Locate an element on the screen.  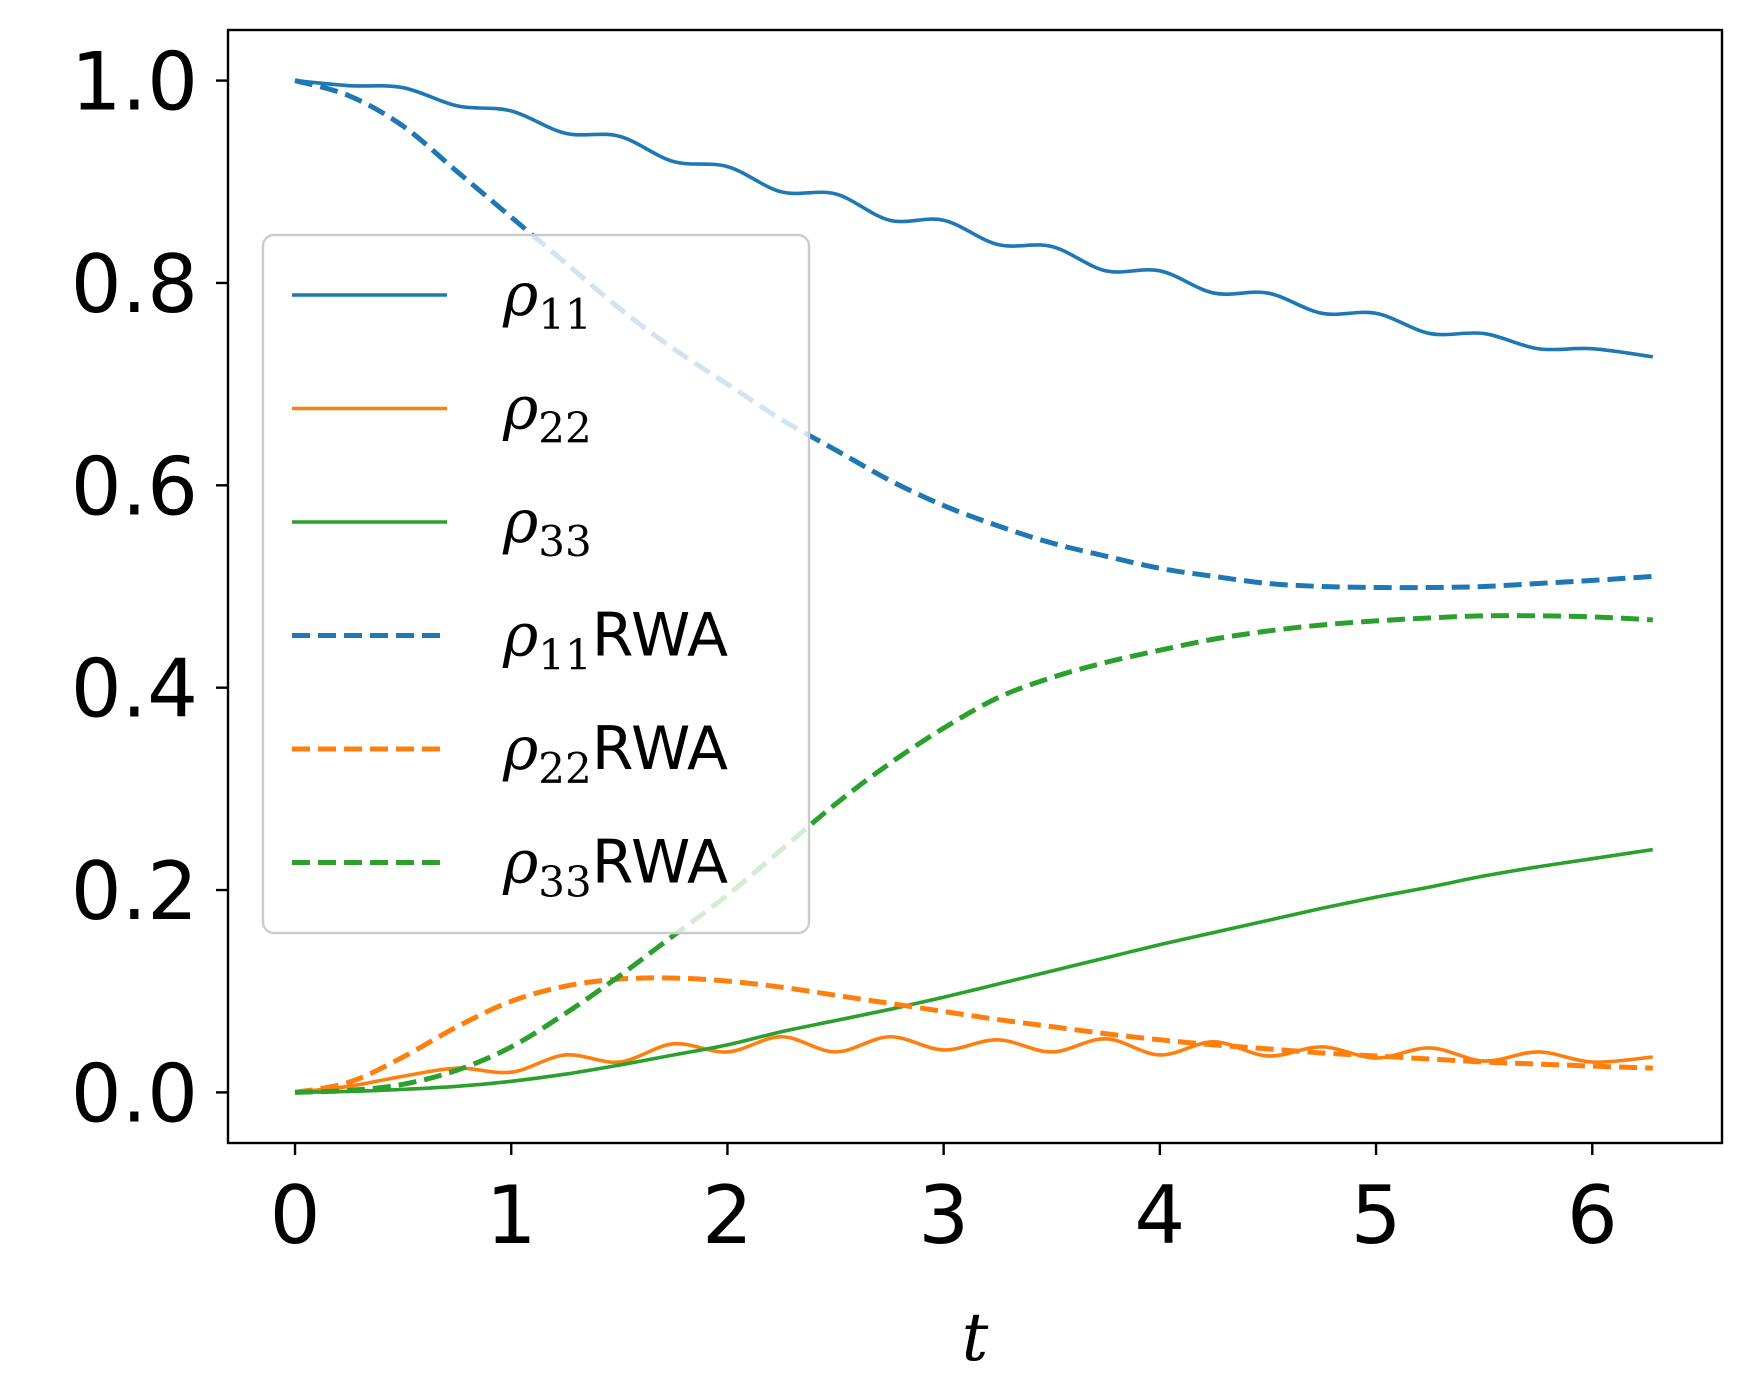
y-tick-label: 0.0 is located at coordinates (134, 1093).